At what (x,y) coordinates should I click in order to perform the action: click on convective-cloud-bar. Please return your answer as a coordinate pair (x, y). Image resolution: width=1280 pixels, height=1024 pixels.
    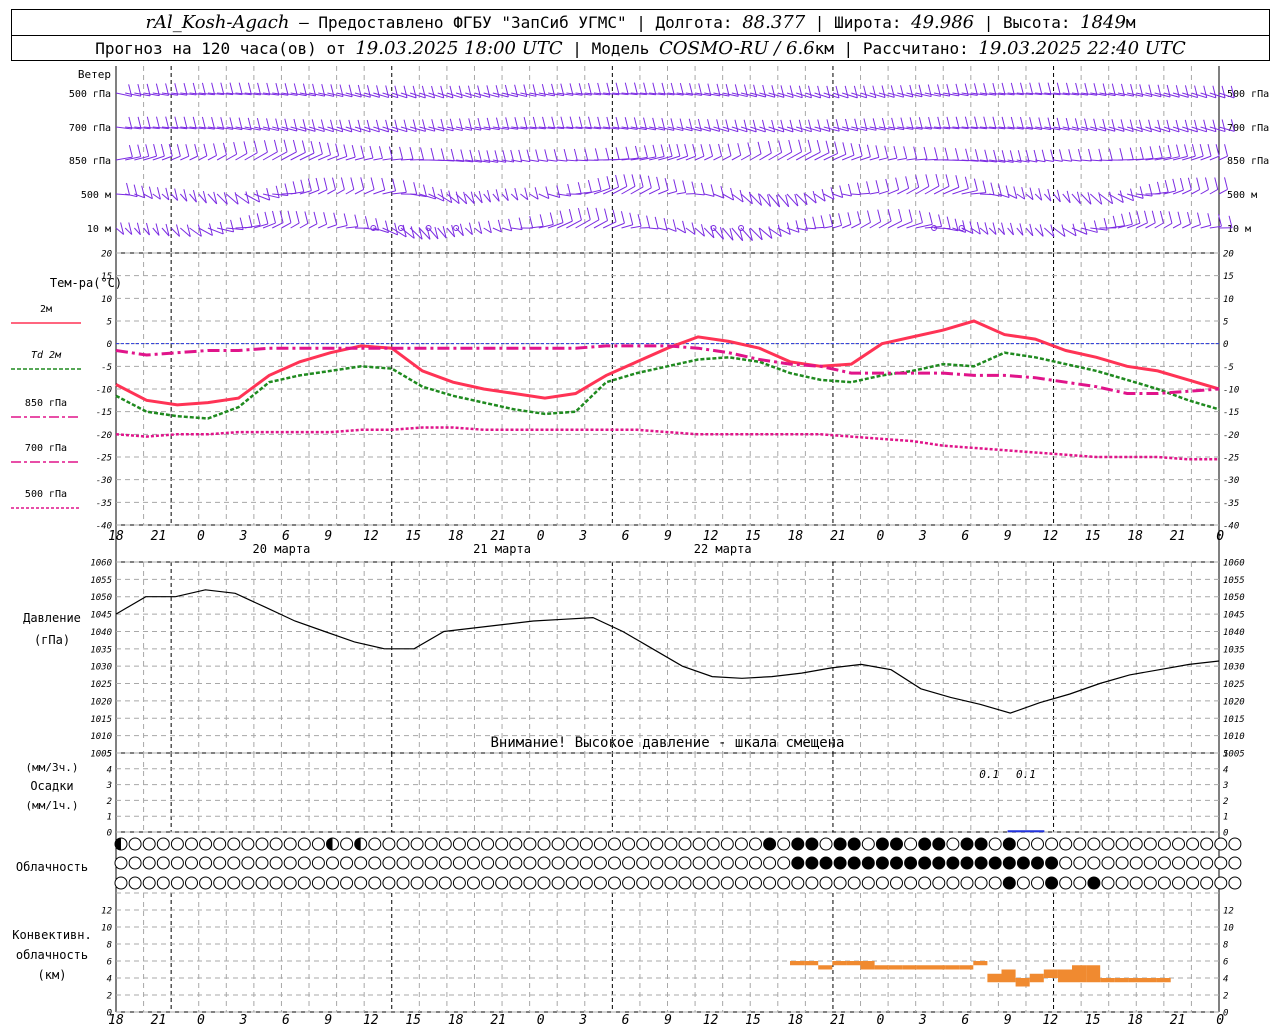
    Looking at the image, I should click on (1163, 980).